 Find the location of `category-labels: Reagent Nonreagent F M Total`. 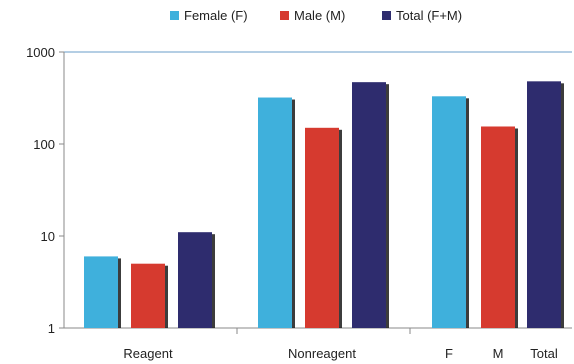

category-labels: Reagent Nonreagent F M Total is located at coordinates (340, 353).